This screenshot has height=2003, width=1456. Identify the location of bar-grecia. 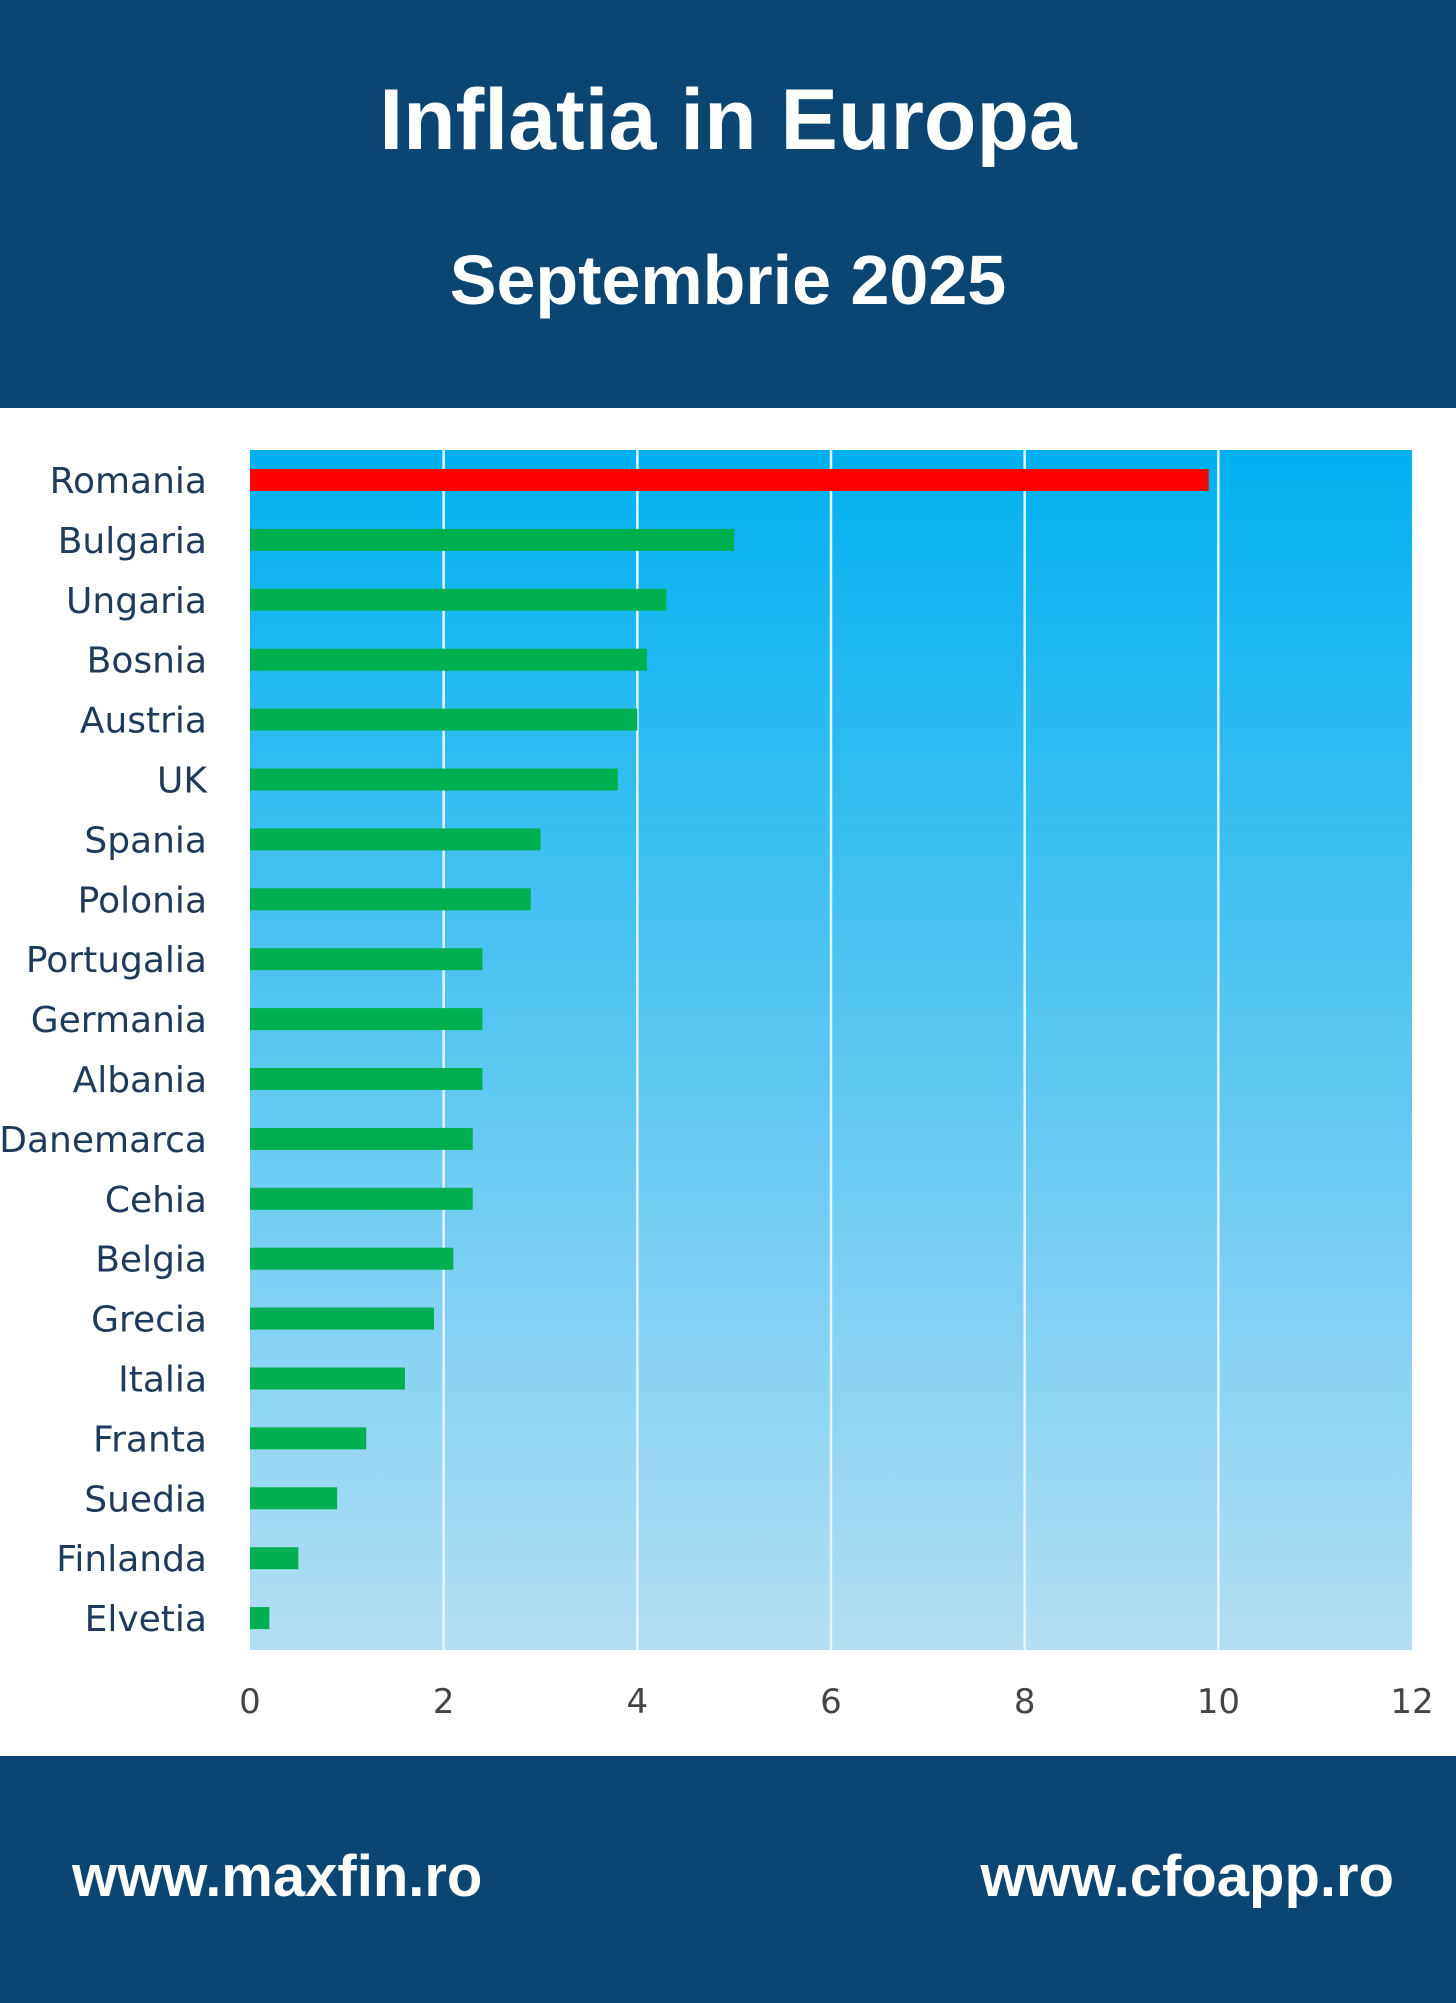
(342, 1318).